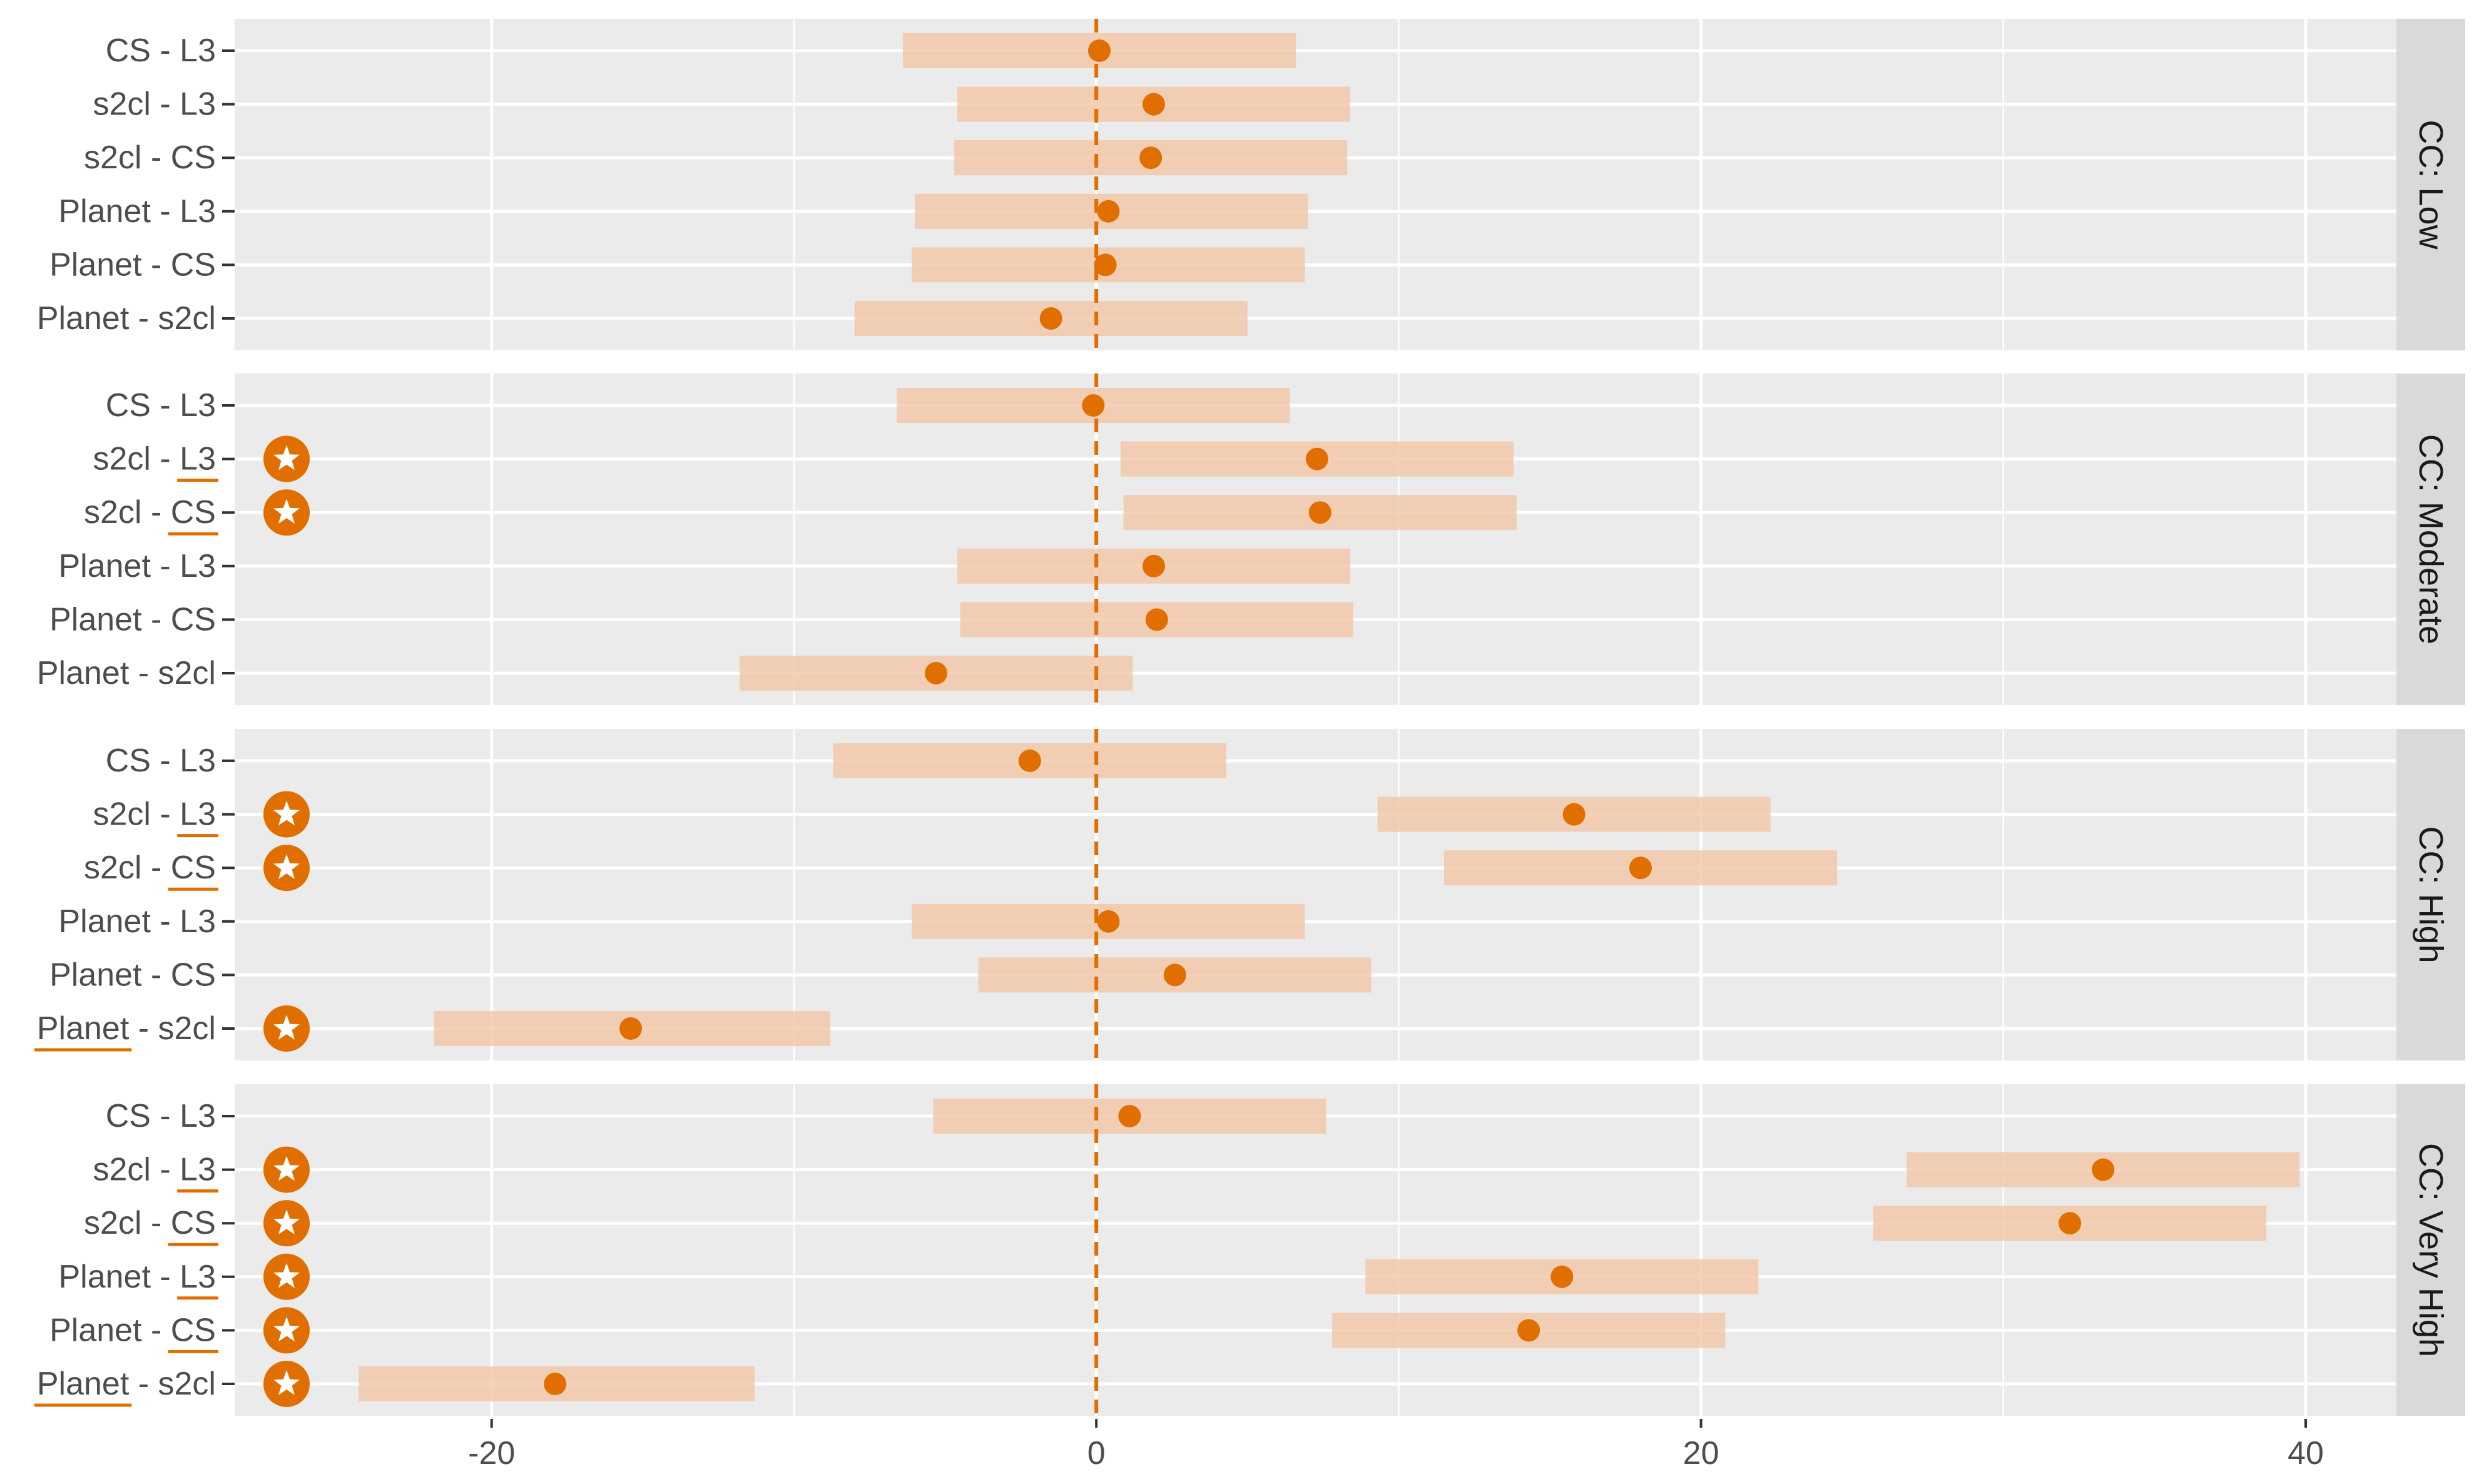 The width and height of the screenshot is (2484, 1484). What do you see at coordinates (1096, 1453) in the screenshot?
I see `x-tick-label: 0` at bounding box center [1096, 1453].